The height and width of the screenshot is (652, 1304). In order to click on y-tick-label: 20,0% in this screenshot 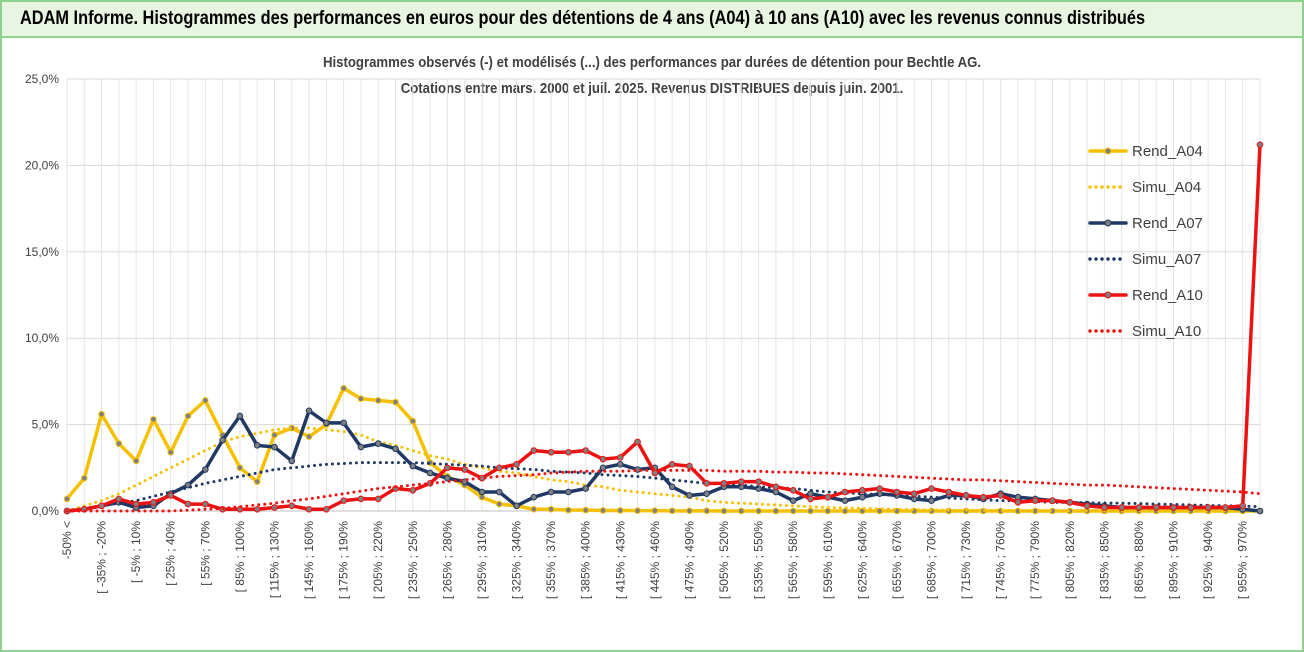, I will do `click(42, 165)`.